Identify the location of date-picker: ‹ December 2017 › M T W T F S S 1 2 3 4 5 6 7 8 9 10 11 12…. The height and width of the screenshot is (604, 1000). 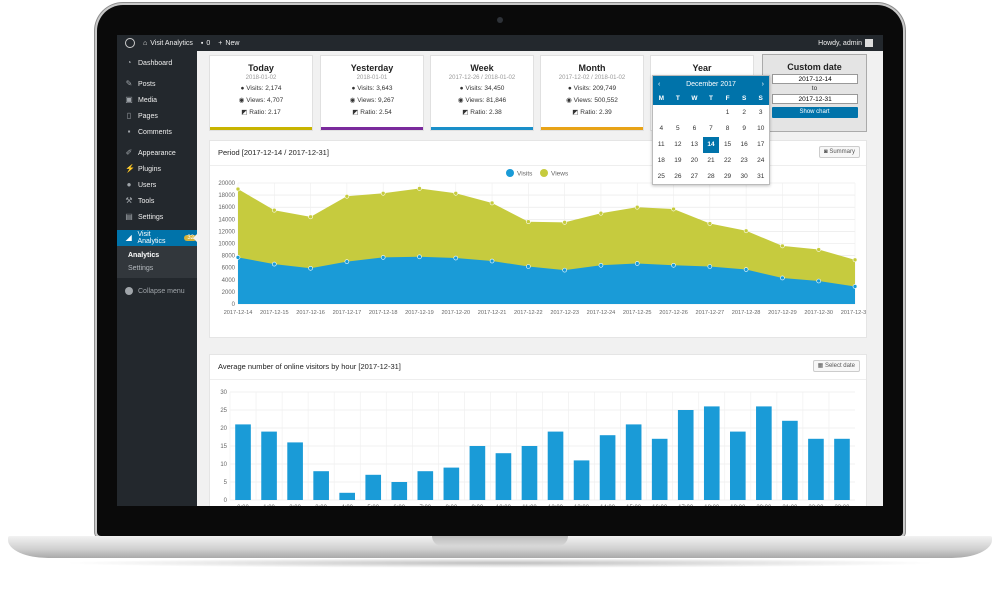
(711, 130).